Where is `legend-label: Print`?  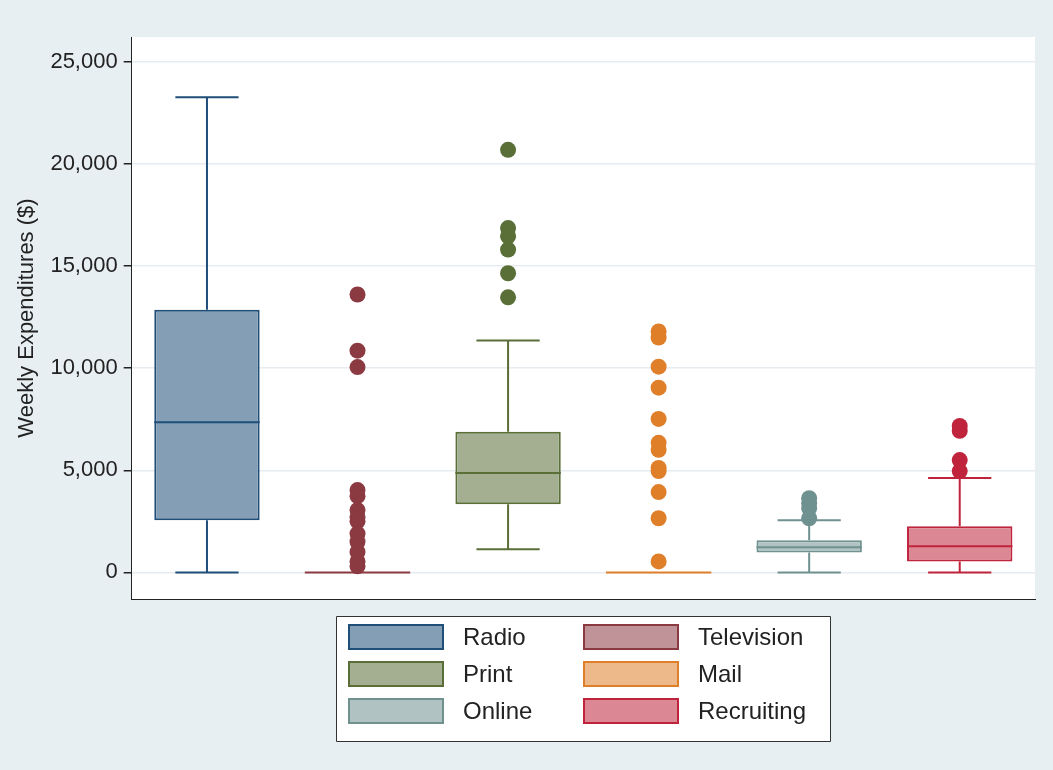 legend-label: Print is located at coordinates (488, 673).